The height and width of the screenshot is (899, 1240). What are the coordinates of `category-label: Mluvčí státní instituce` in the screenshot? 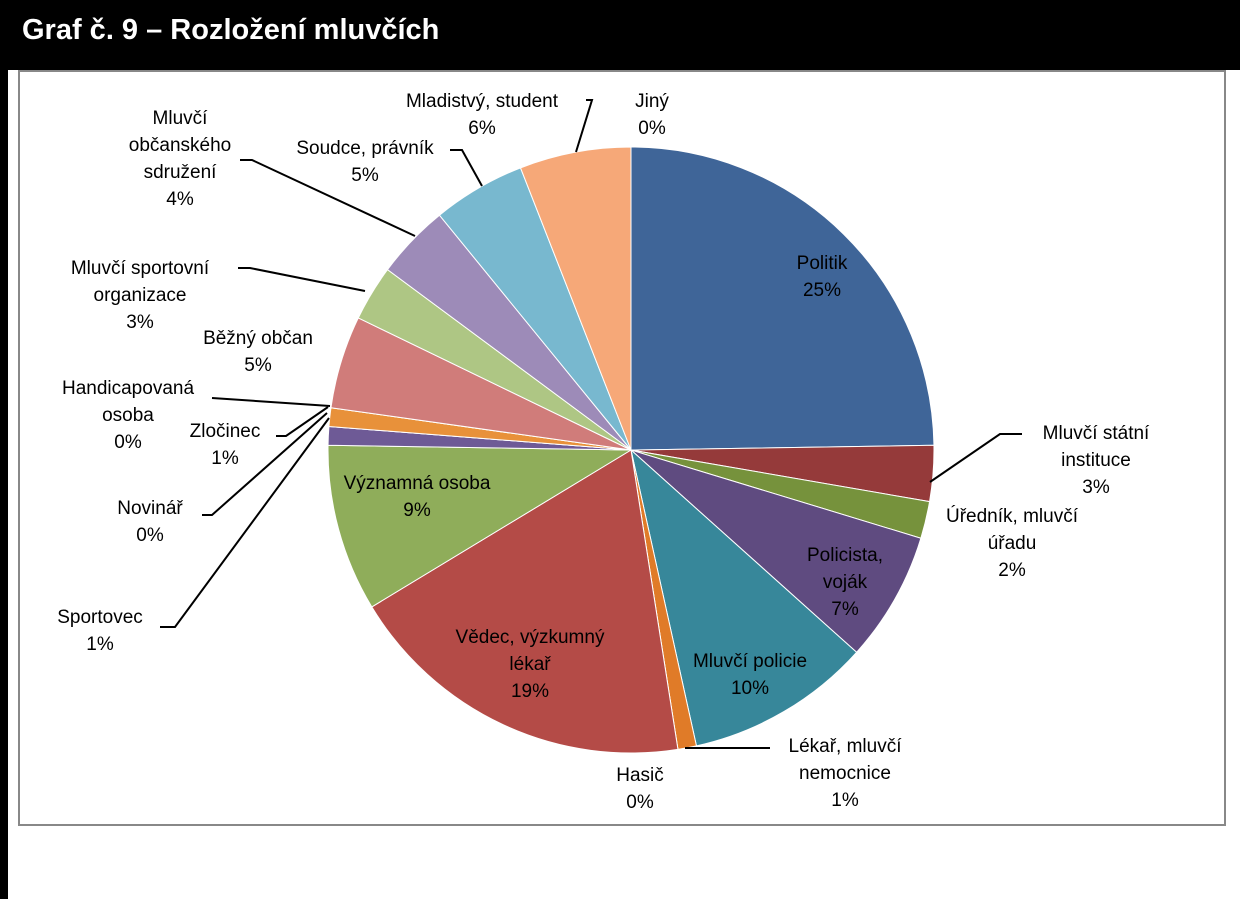 It's located at (1096, 447).